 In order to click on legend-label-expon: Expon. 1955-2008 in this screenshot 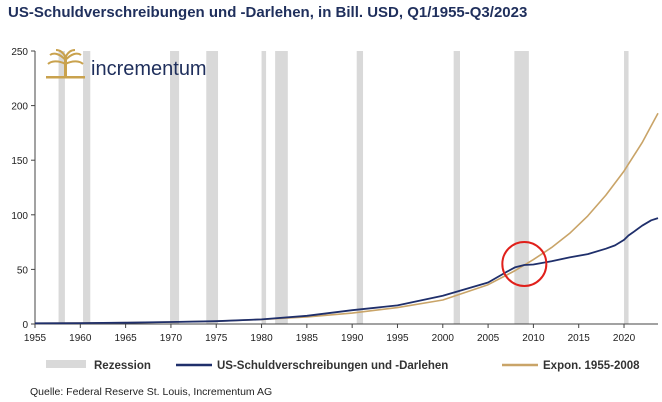, I will do `click(591, 366)`.